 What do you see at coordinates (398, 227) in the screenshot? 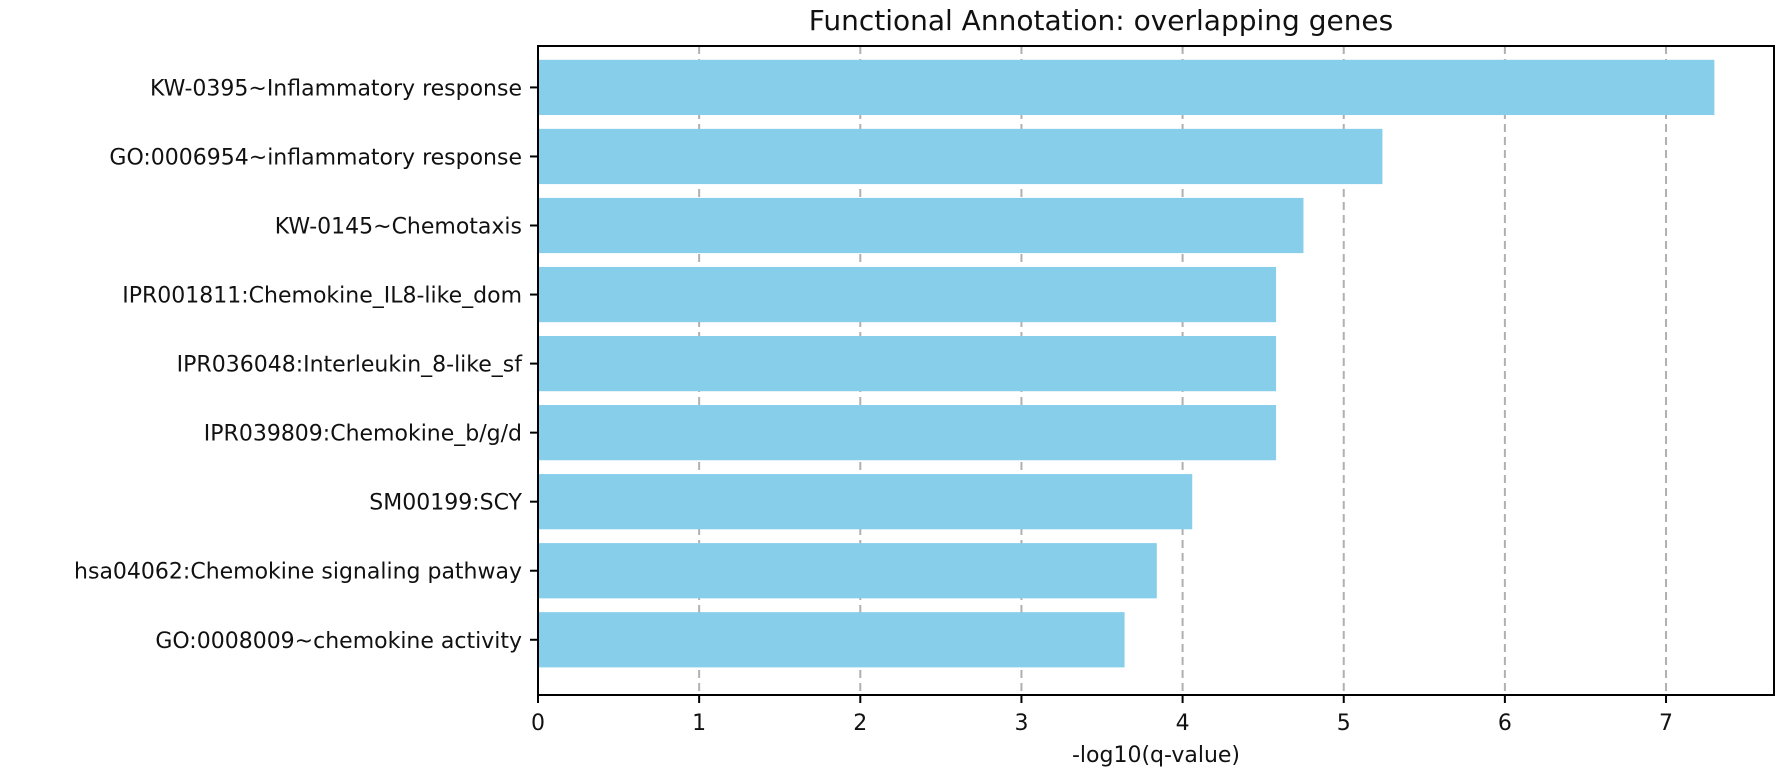
I see `y-tick-label: KW-0145~Chemotaxis` at bounding box center [398, 227].